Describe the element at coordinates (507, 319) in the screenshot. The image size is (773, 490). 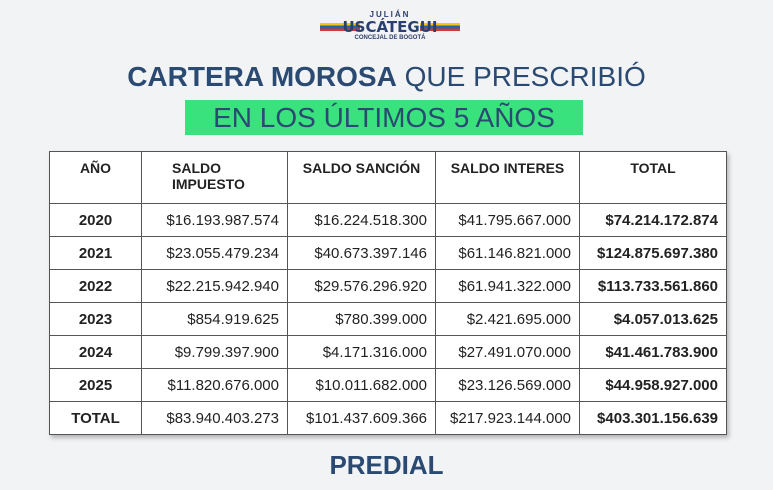
I see `value-cell: $2.421.695.000` at that location.